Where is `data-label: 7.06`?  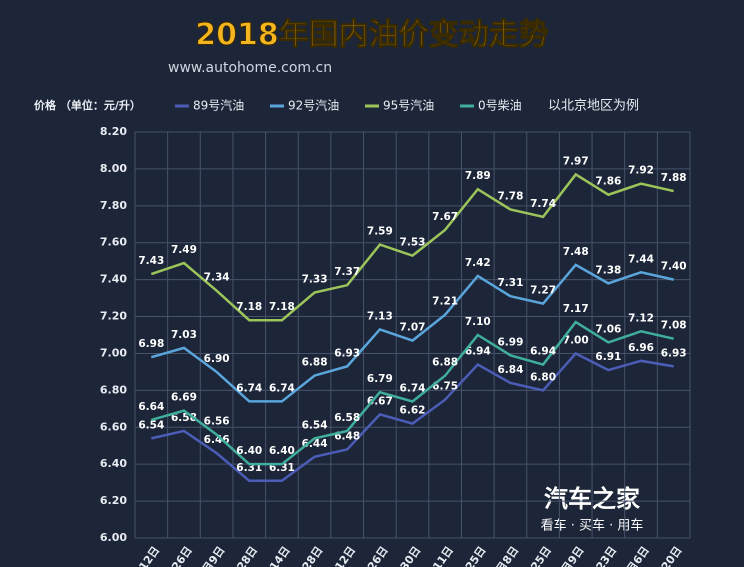
data-label: 7.06 is located at coordinates (608, 329).